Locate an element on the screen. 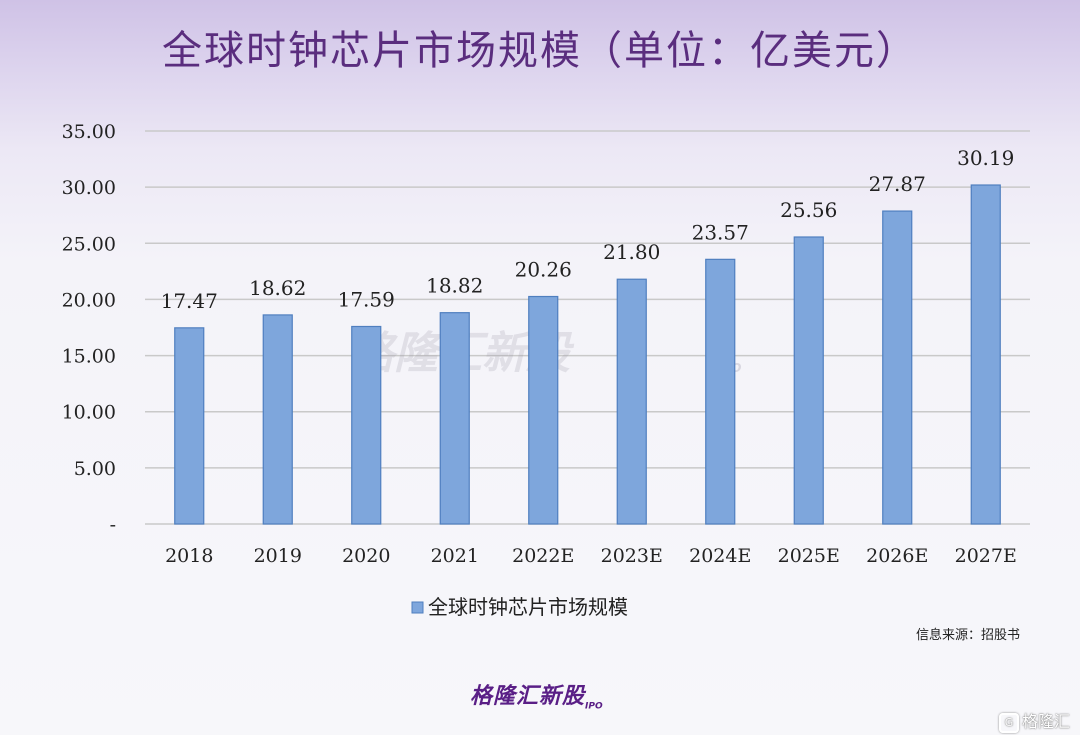 The image size is (1080, 735). bar-2025E is located at coordinates (808, 380).